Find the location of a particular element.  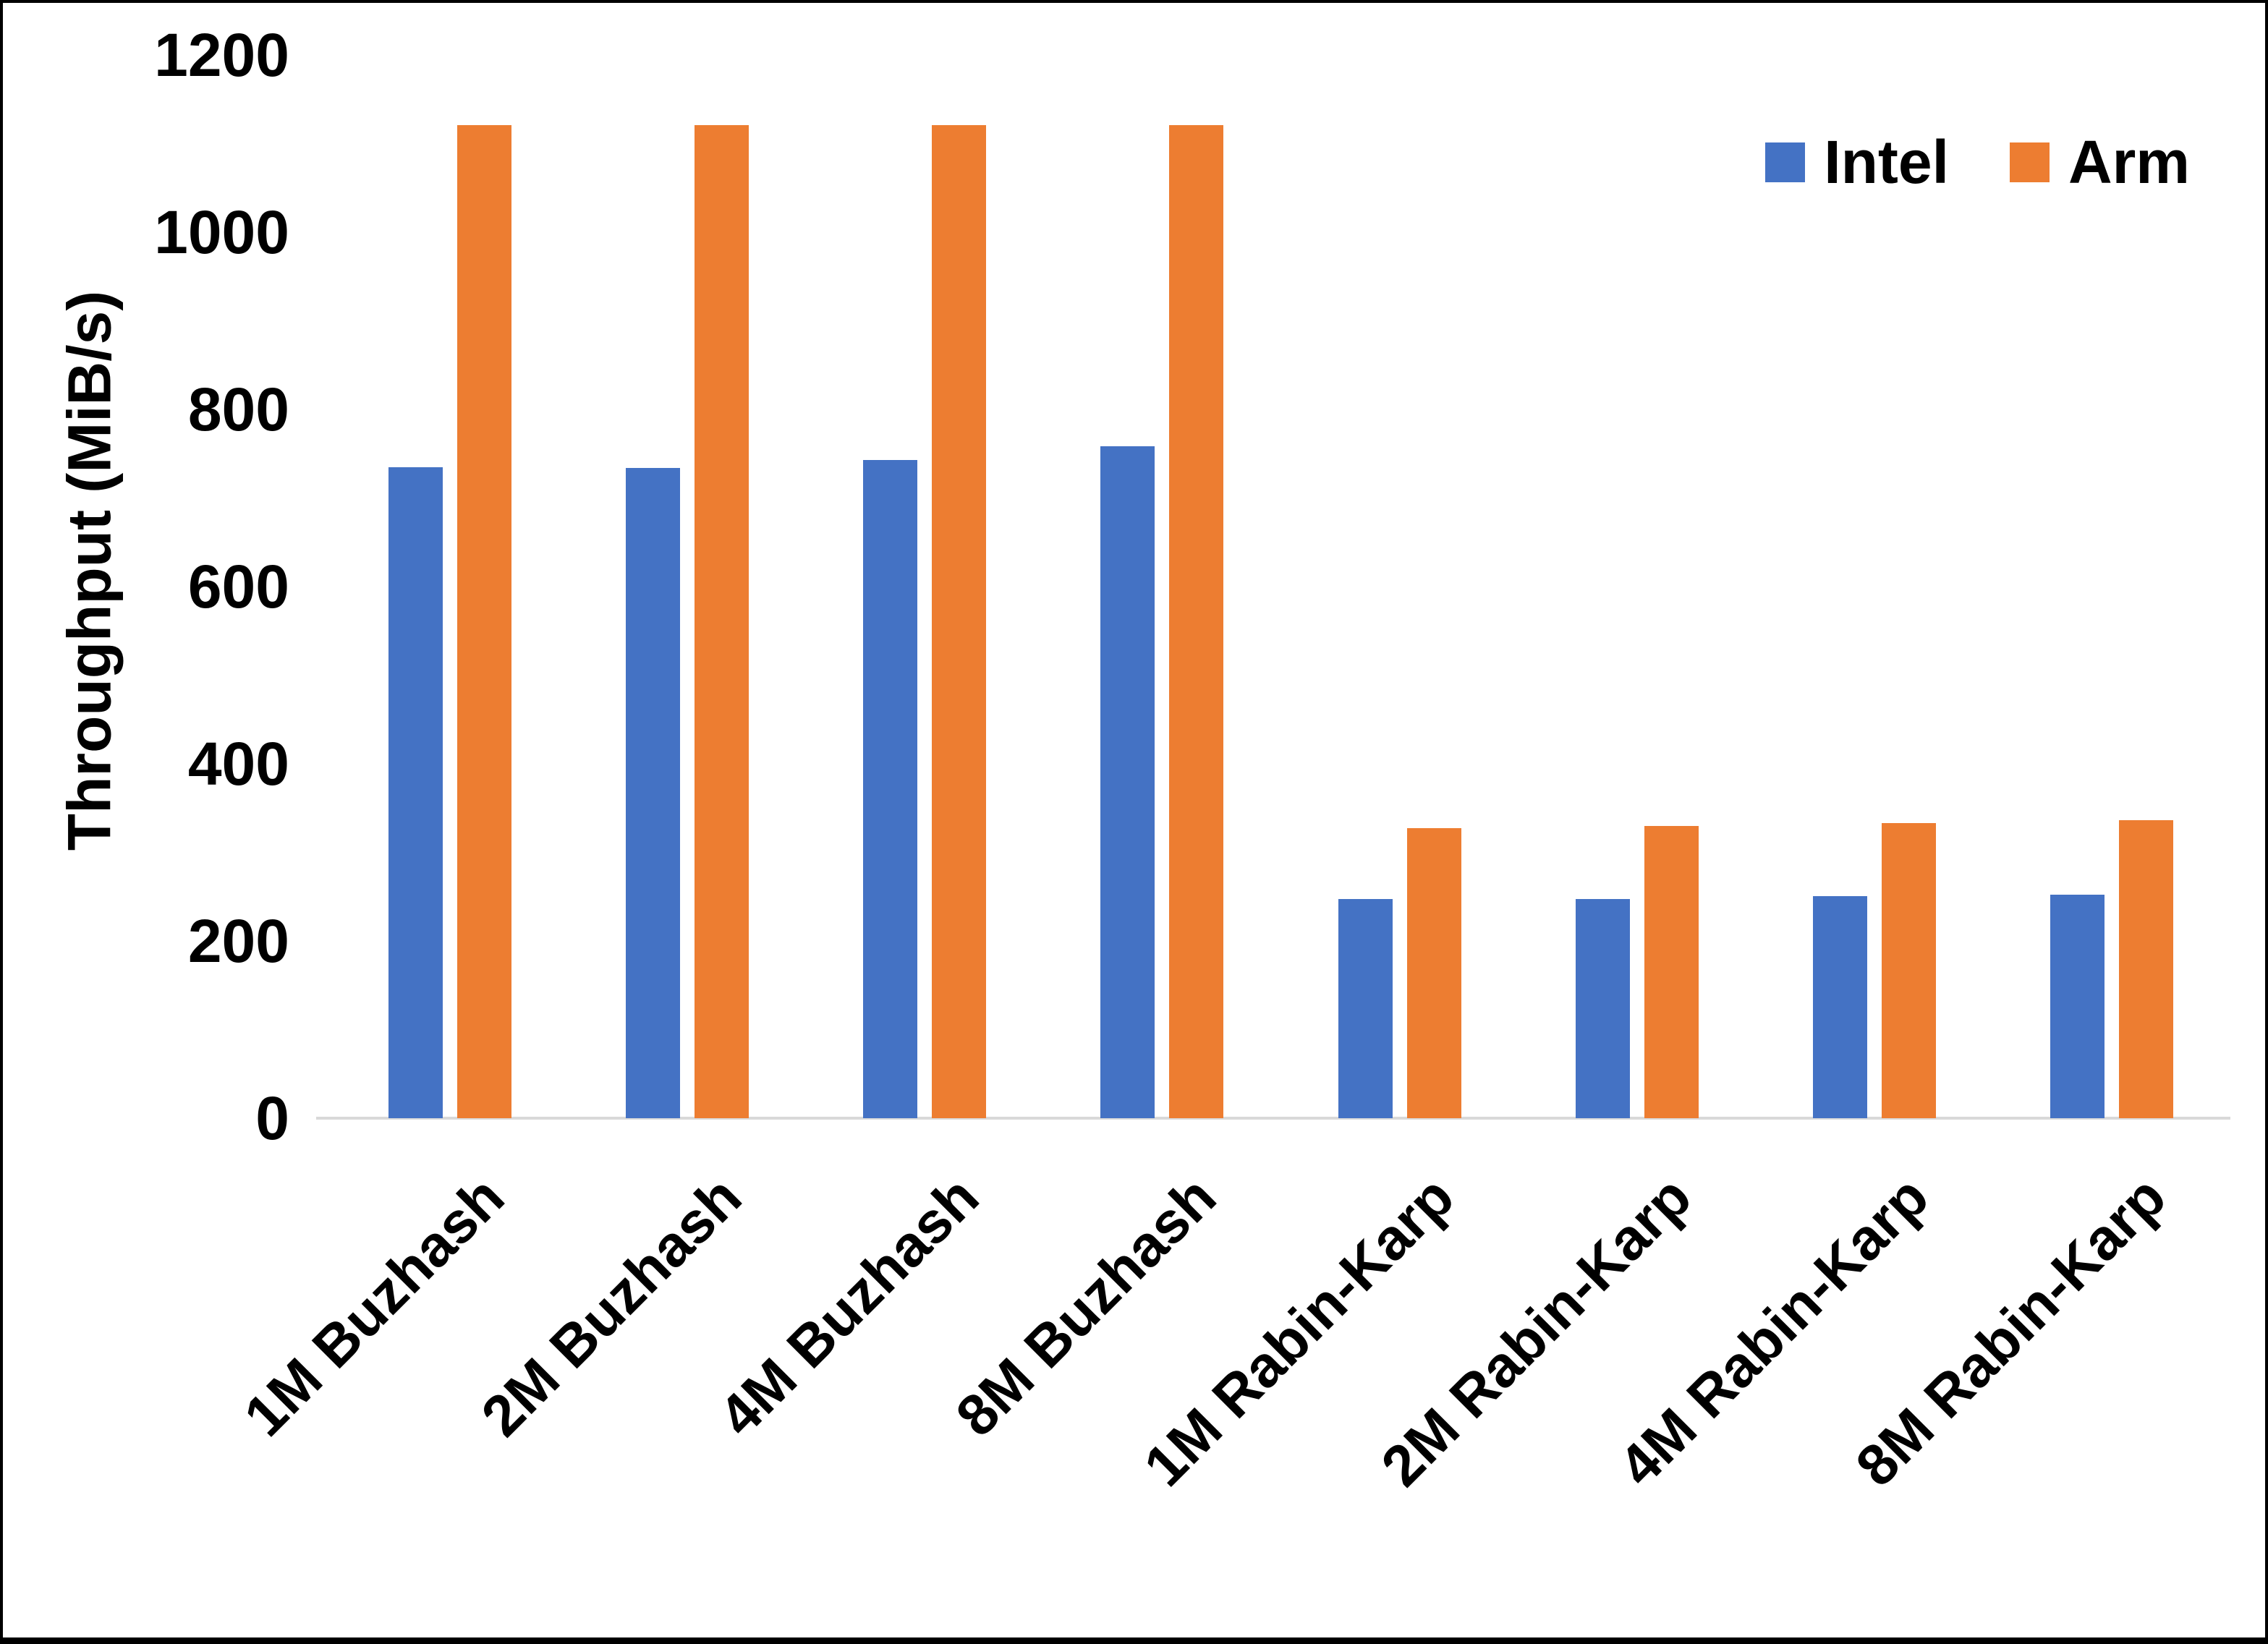

x-tick-label: 8M Buzhash is located at coordinates (1085, 1306).